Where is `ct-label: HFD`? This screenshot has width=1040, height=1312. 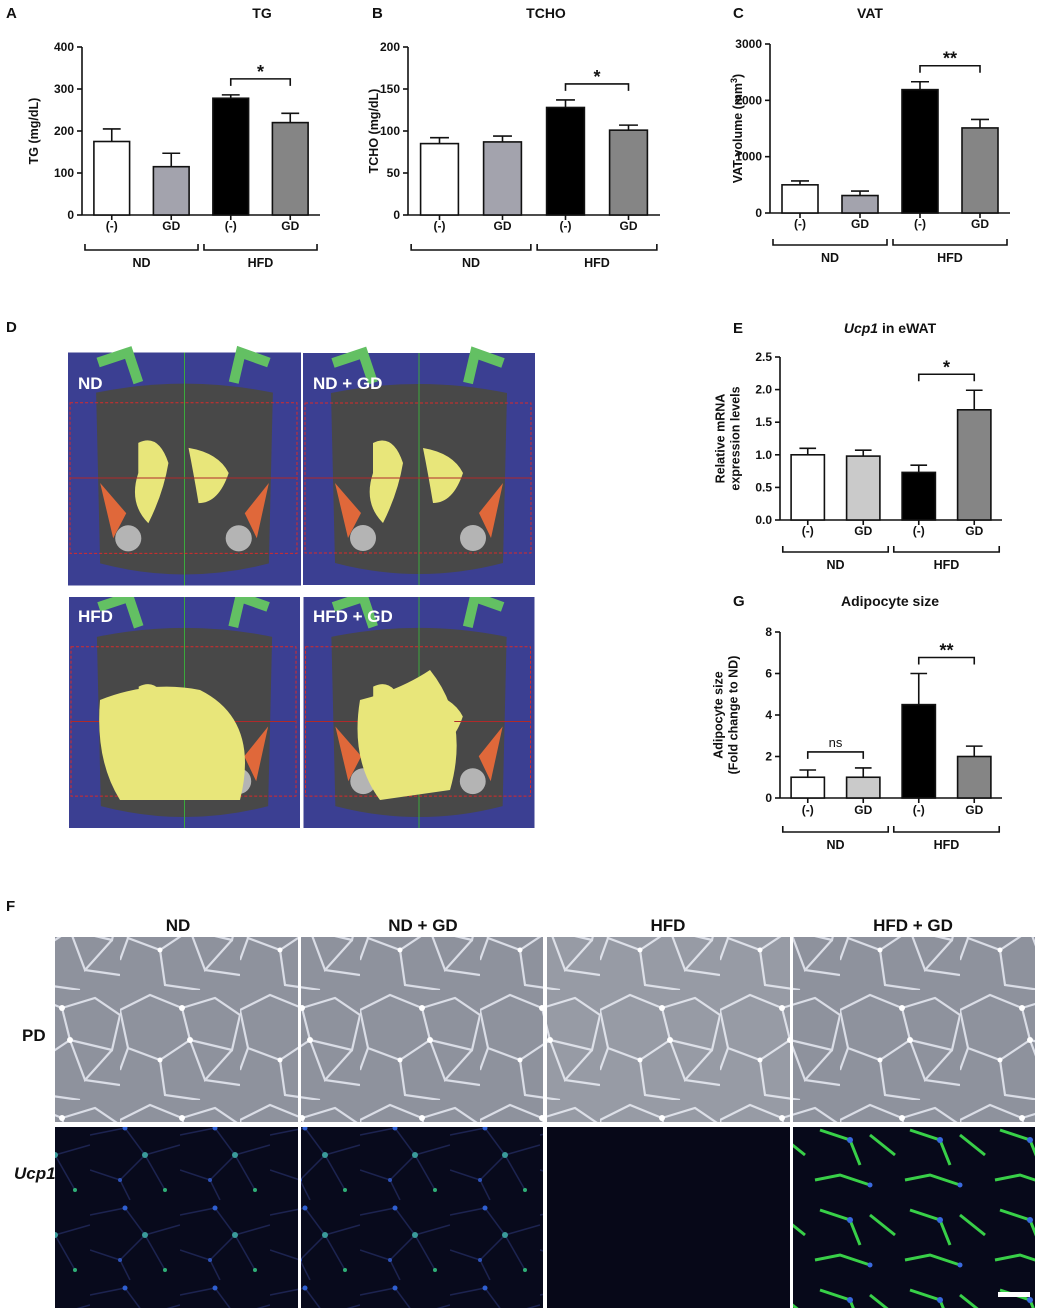 ct-label: HFD is located at coordinates (95, 616).